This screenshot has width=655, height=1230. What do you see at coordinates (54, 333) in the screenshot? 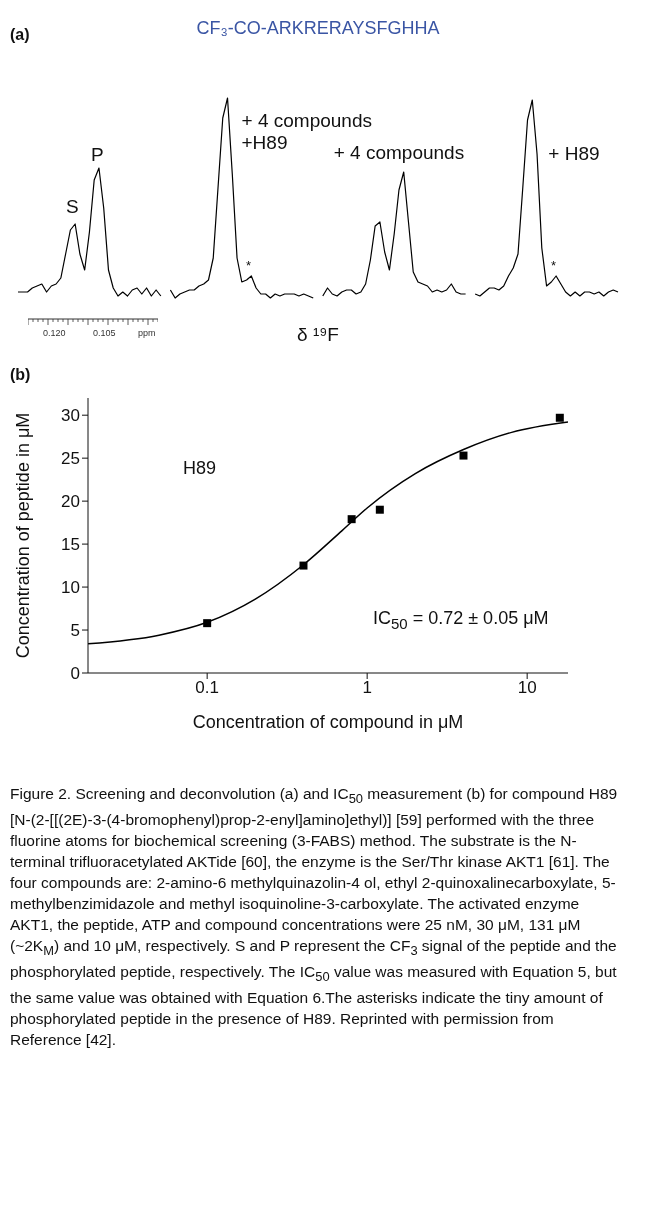
I see `text: 0.120` at bounding box center [54, 333].